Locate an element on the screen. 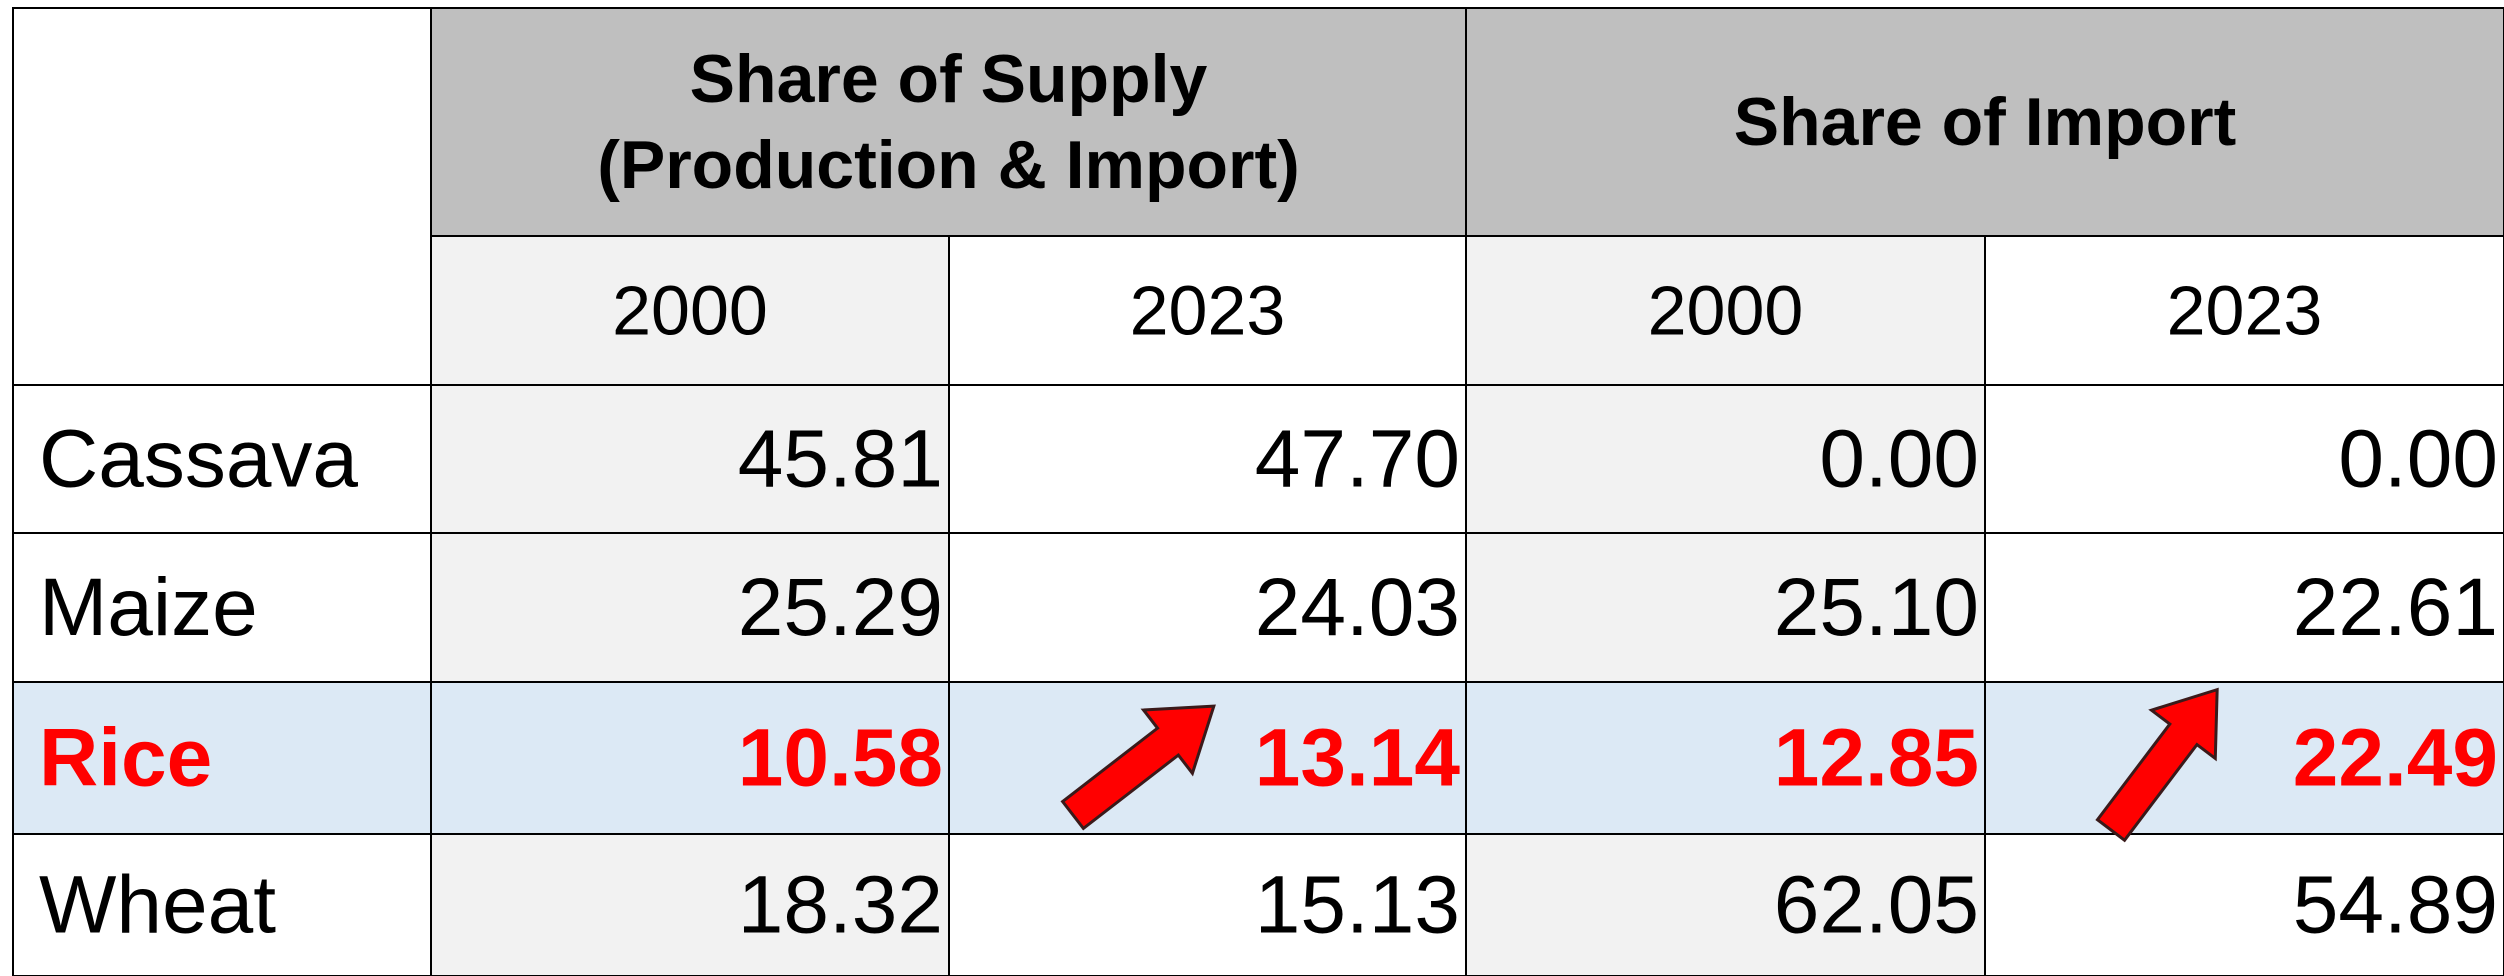  cell-value: 10.58 is located at coordinates (840, 758).